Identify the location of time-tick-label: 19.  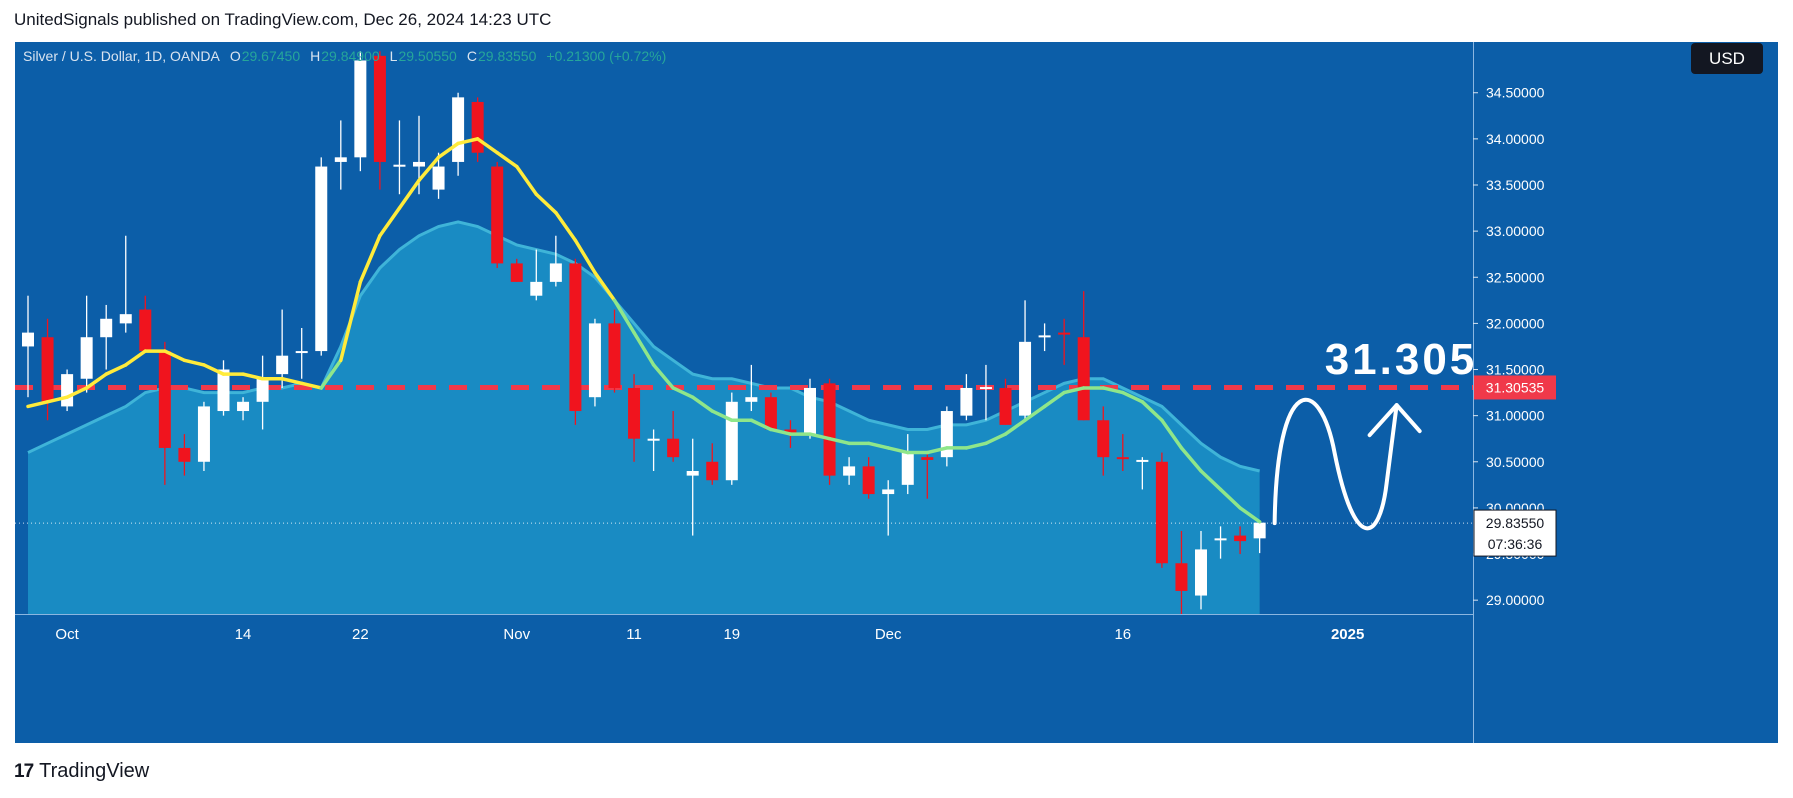
(731, 634).